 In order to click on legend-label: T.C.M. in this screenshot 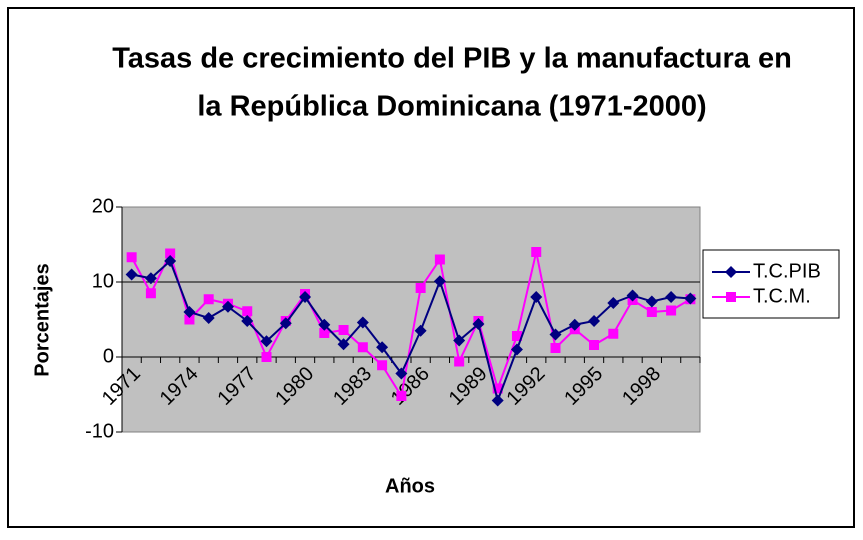, I will do `click(782, 296)`.